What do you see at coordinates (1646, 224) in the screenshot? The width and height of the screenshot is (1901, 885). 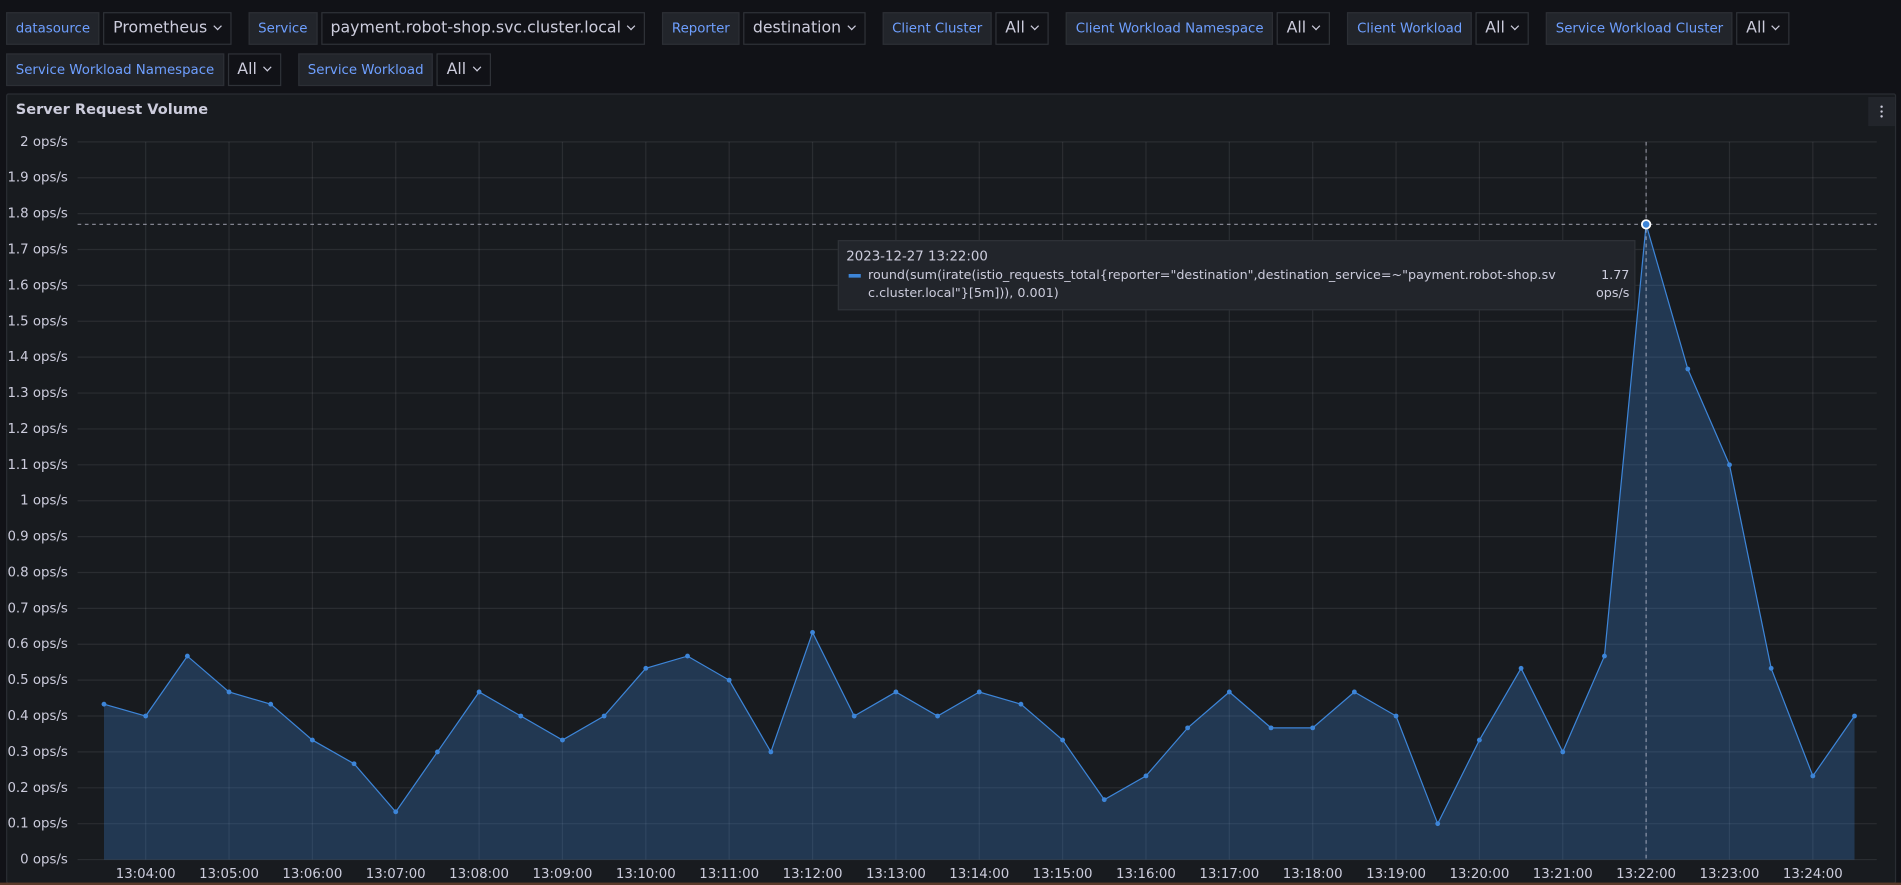 I see `hover-point` at bounding box center [1646, 224].